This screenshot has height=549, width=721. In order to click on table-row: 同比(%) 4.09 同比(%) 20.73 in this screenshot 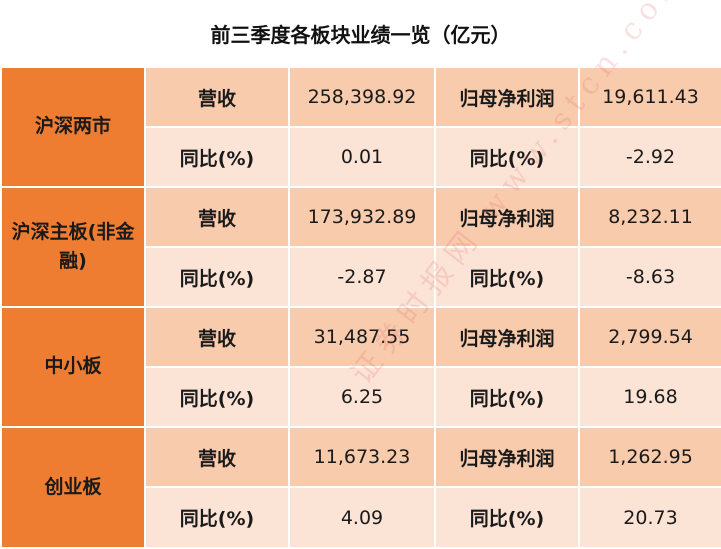, I will do `click(361, 517)`.